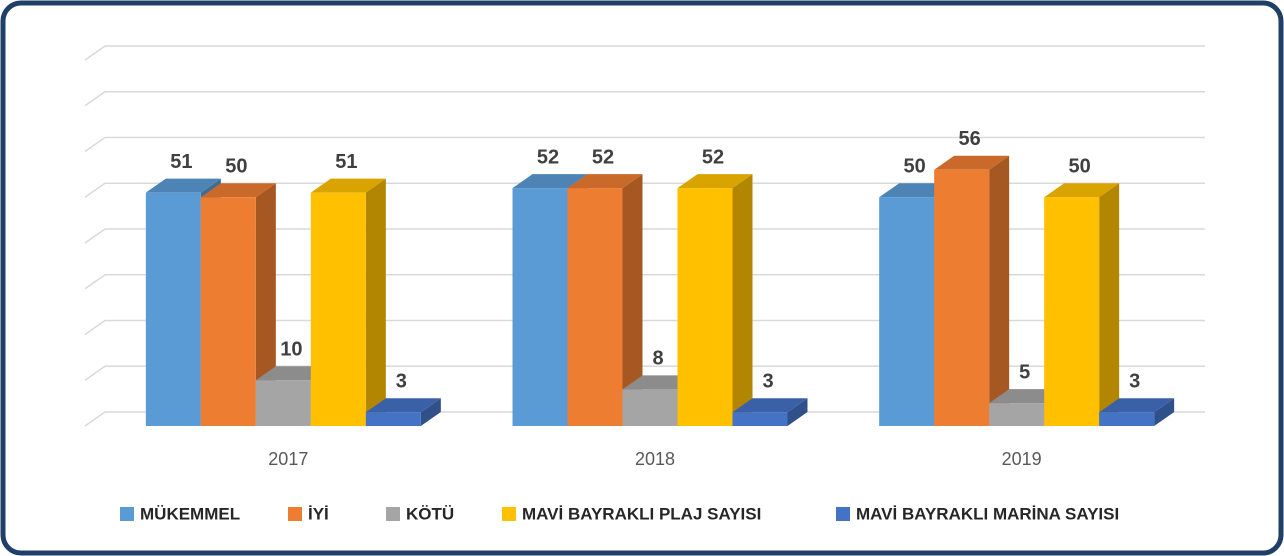  What do you see at coordinates (987, 513) in the screenshot?
I see `legend-label: MAVİ BAYRAKLI MARİNA SAYISI` at bounding box center [987, 513].